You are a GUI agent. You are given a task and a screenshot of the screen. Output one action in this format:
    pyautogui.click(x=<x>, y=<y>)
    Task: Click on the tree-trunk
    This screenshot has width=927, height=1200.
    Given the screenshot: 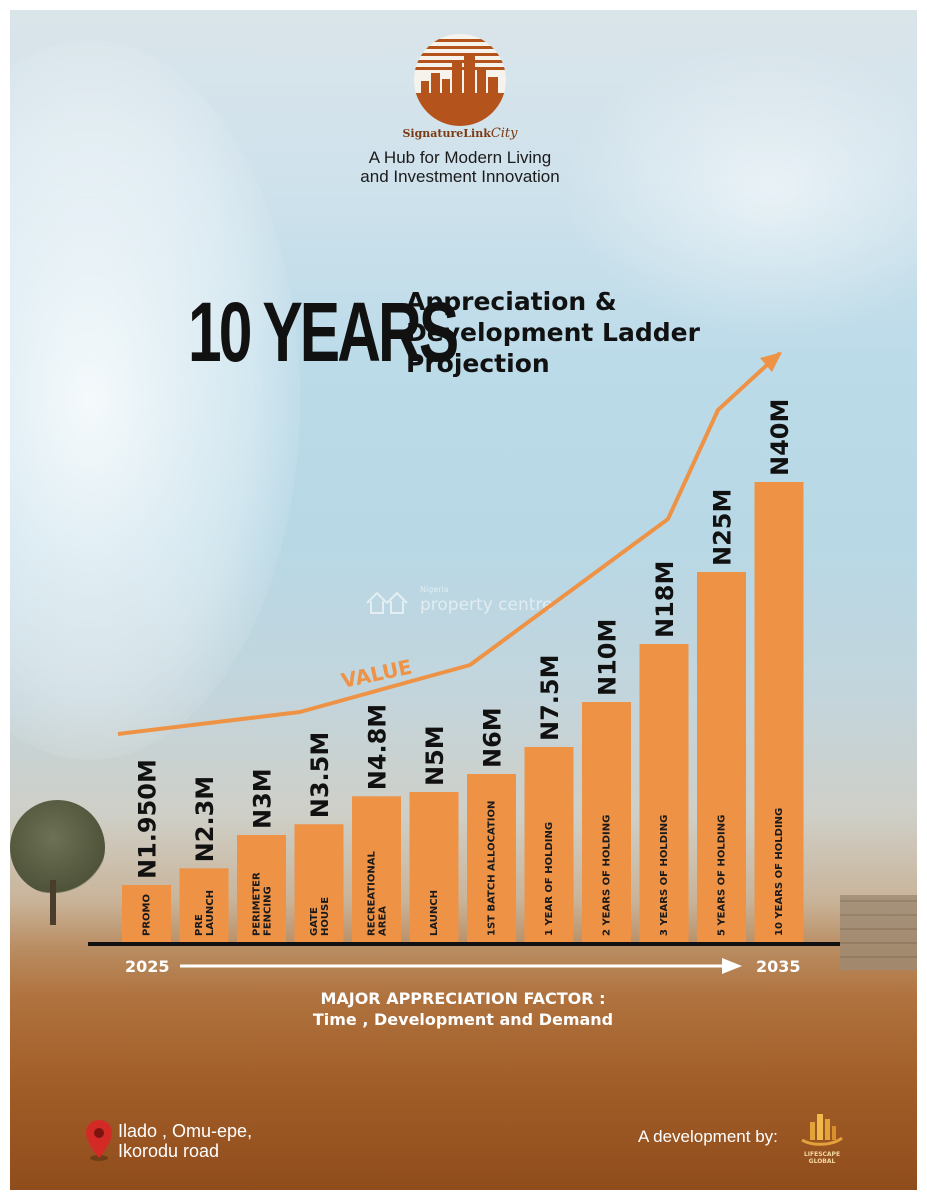 What is the action you would take?
    pyautogui.click(x=53, y=902)
    